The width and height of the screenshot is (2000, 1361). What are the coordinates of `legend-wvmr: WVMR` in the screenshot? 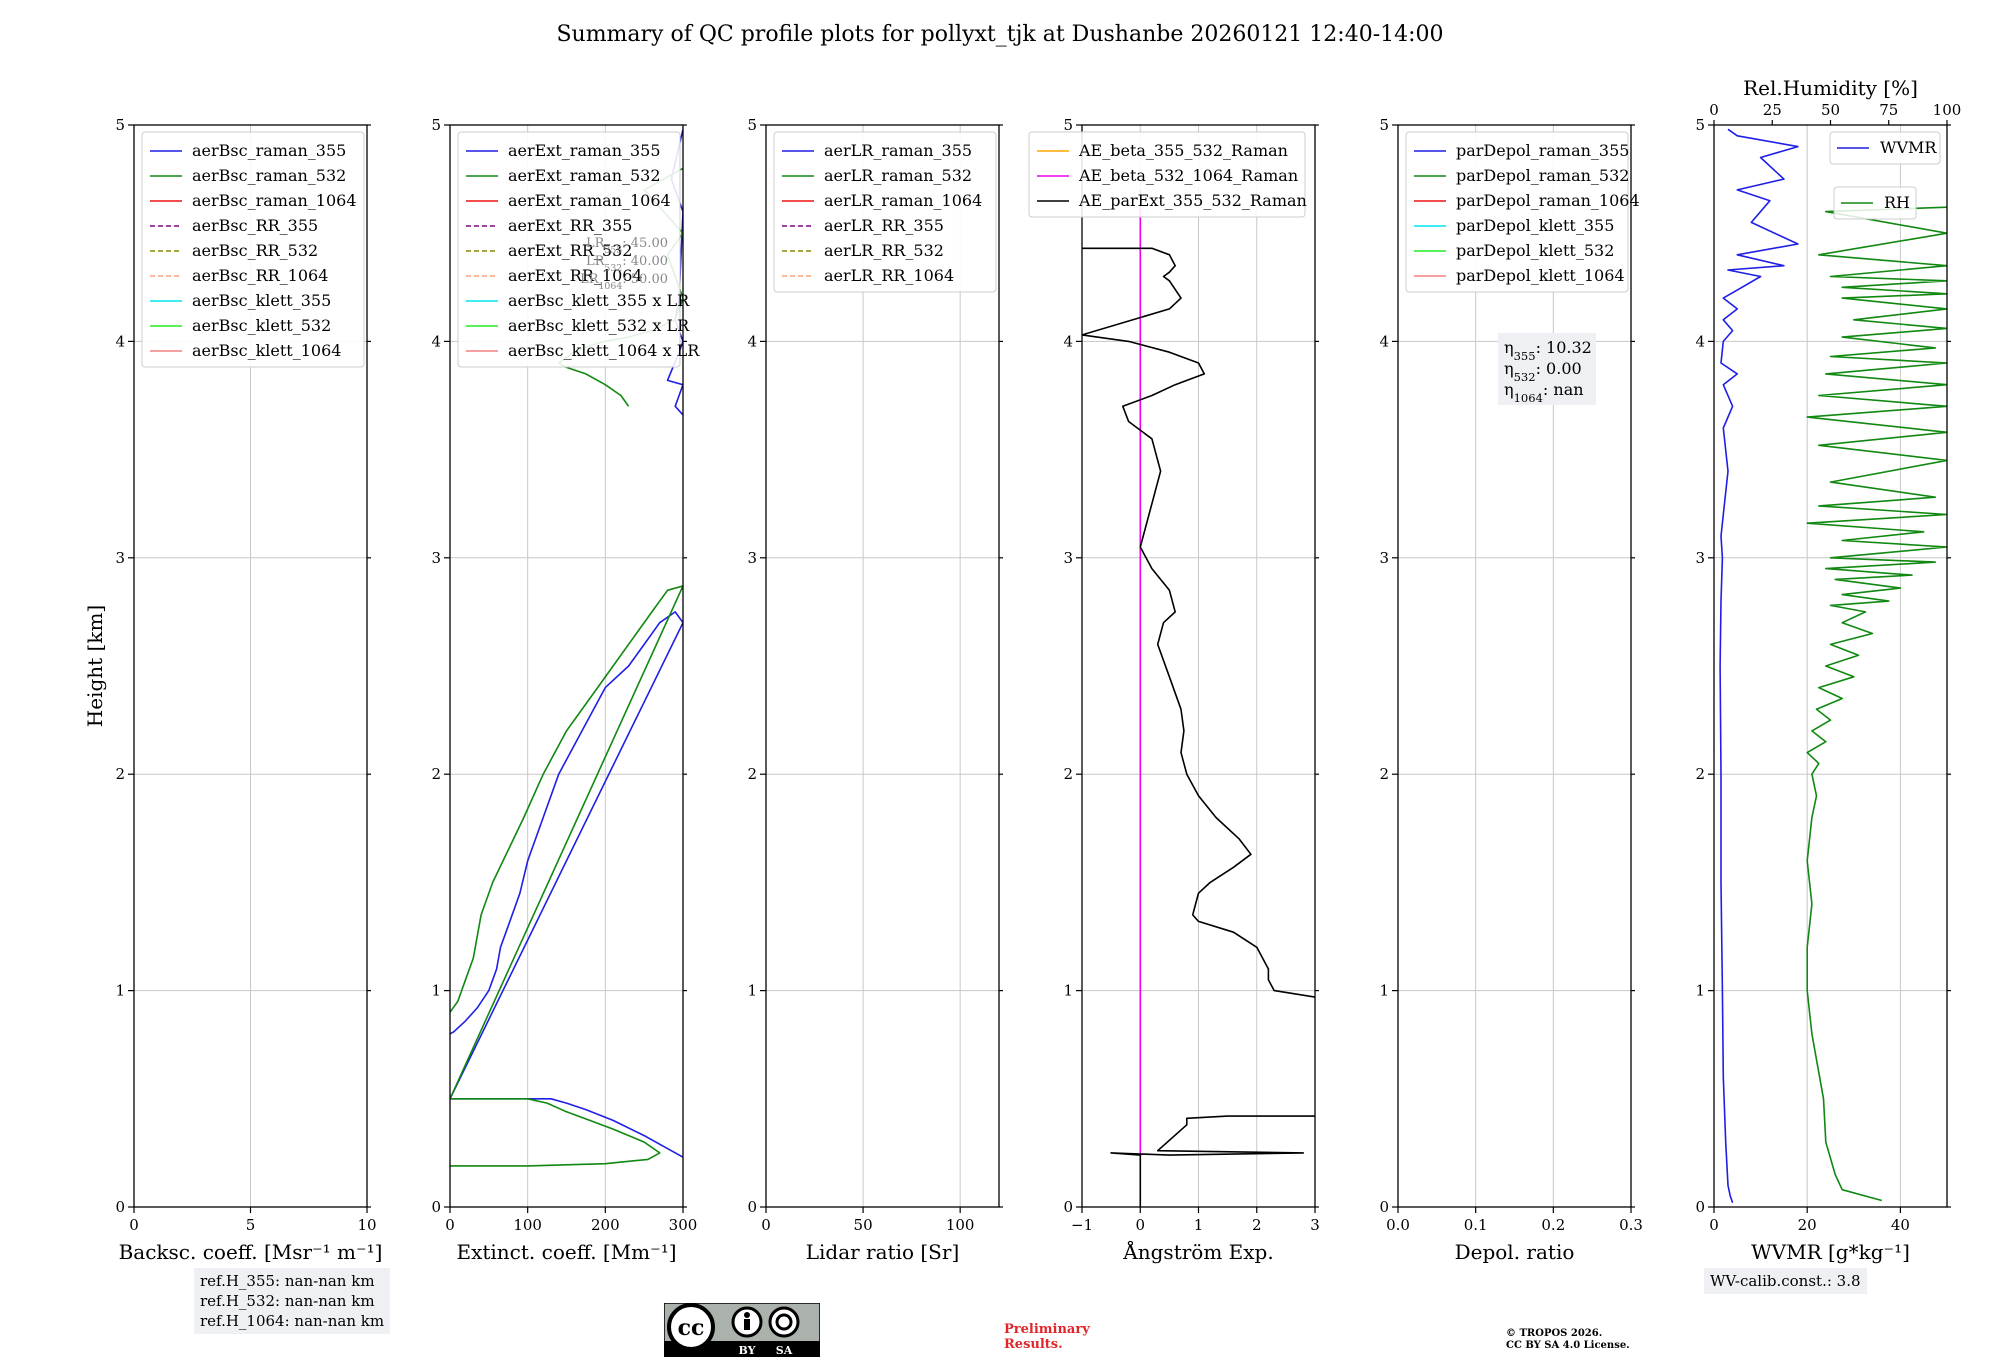 It's located at (1885, 148).